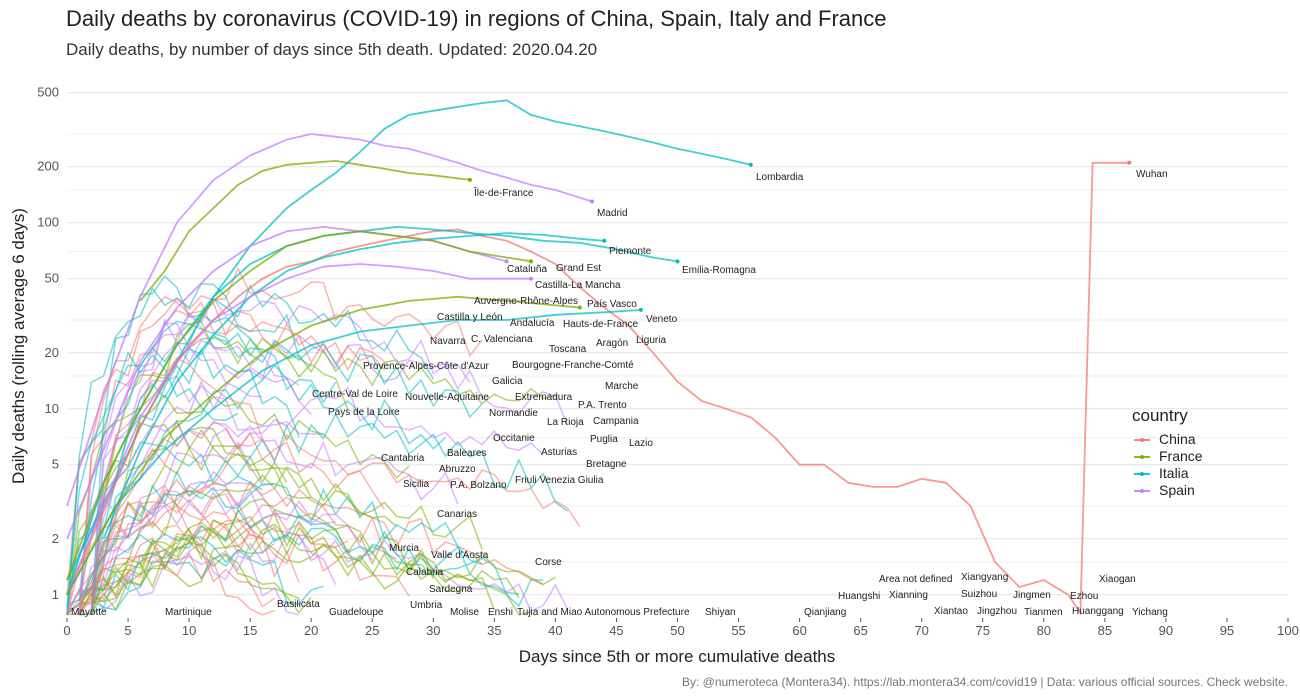 Image resolution: width=1300 pixels, height=700 pixels. I want to click on region-label: Castilla y León, so click(470, 317).